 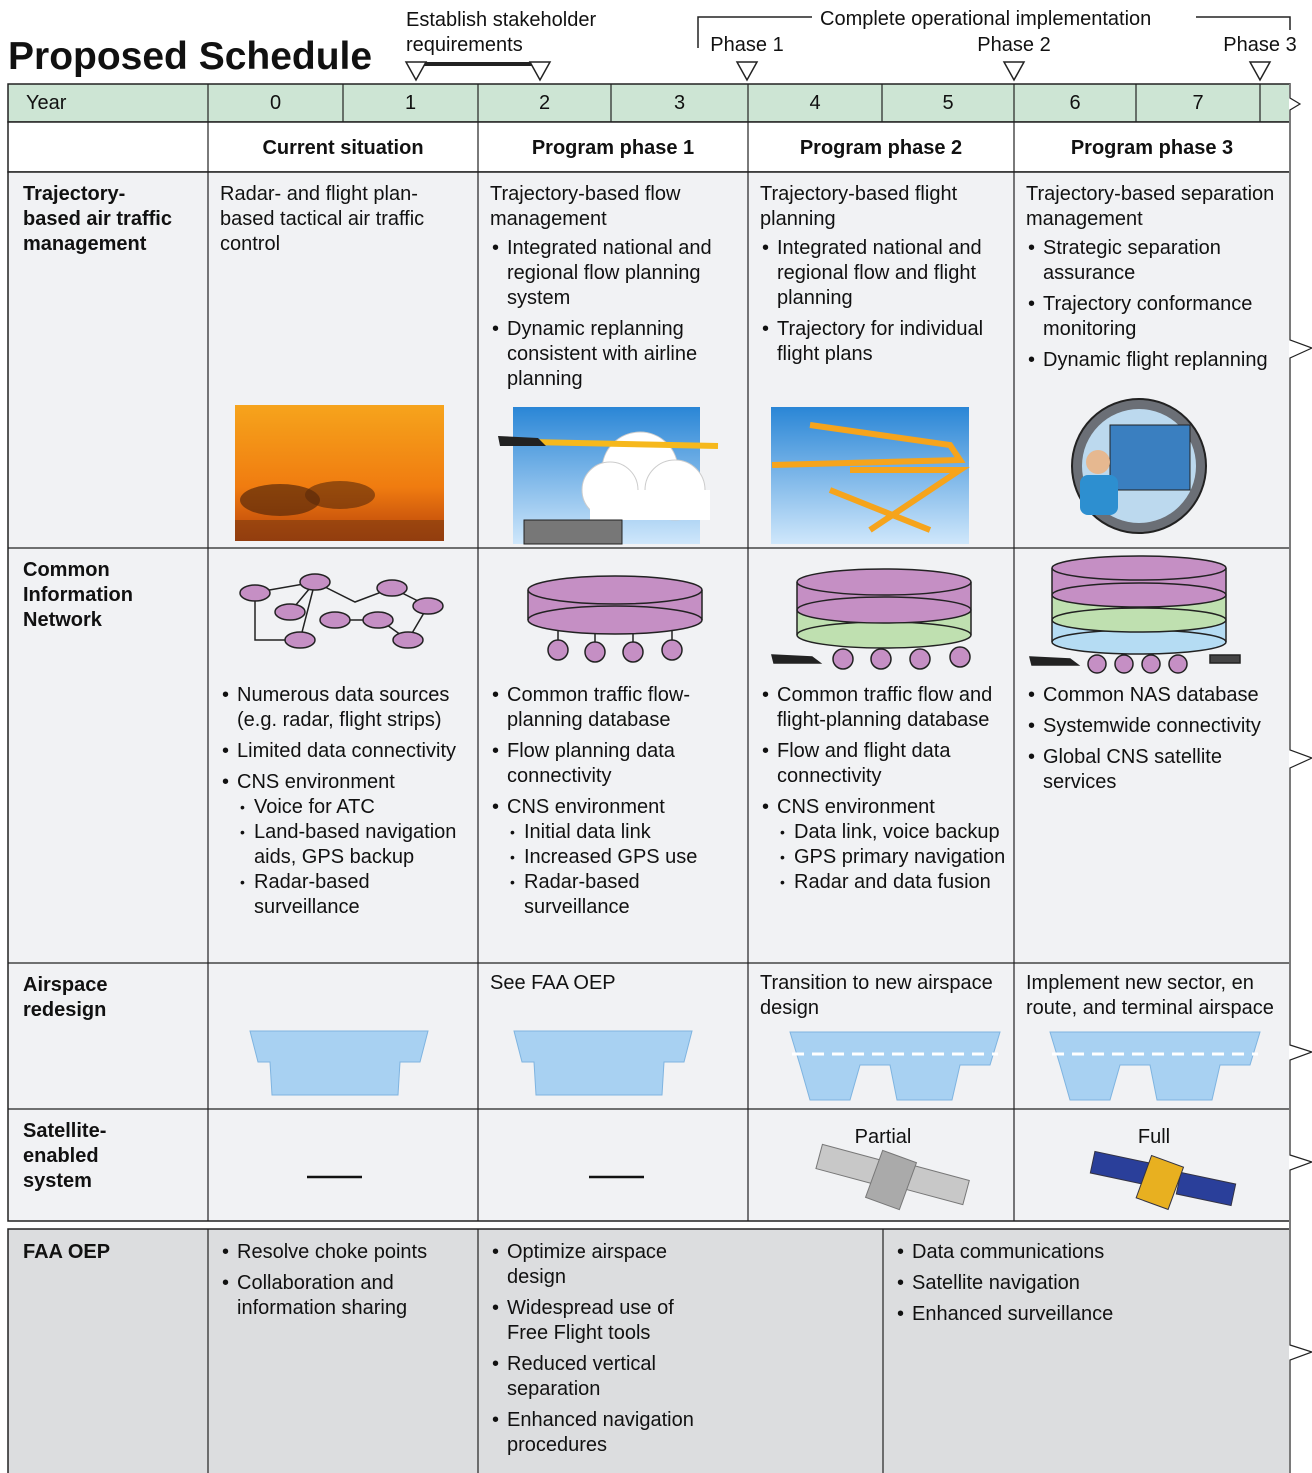 I want to click on illustration-airspace, so click(x=755, y=1065).